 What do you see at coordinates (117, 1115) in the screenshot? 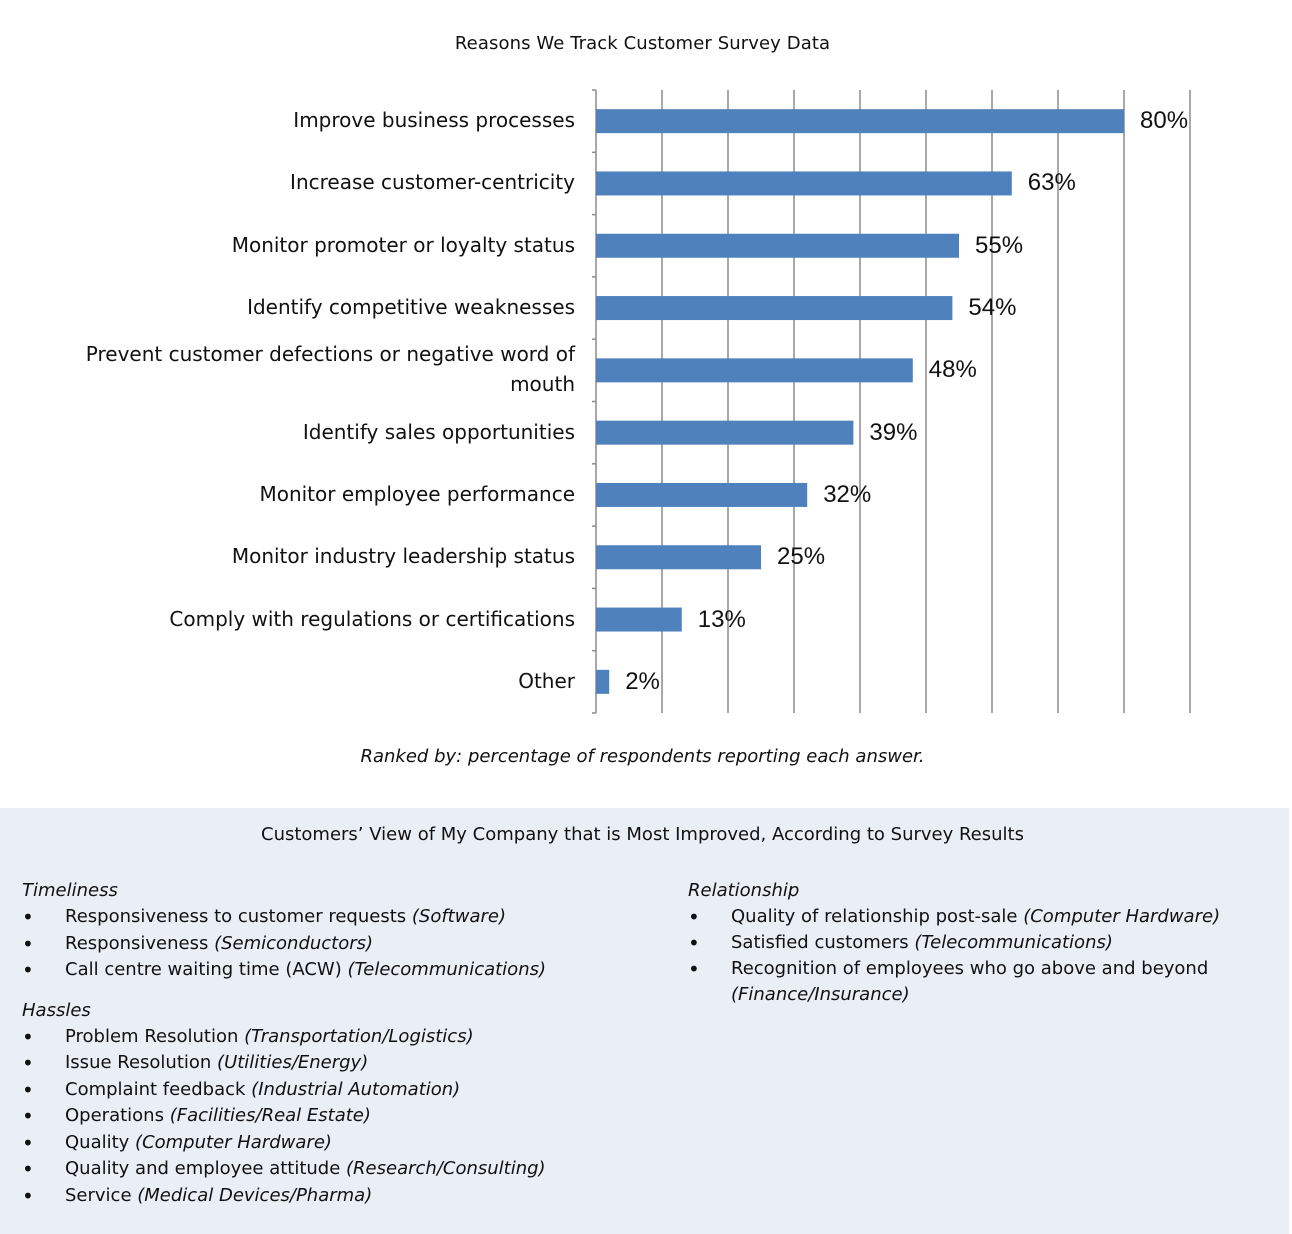
I see `item-text: Operations` at bounding box center [117, 1115].